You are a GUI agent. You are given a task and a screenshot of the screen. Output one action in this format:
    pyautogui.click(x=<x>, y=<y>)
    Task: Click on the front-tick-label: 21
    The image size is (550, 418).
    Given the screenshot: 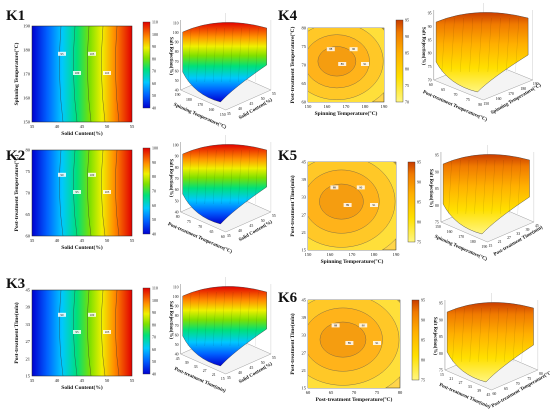 What is the action you would take?
    pyautogui.click(x=214, y=375)
    